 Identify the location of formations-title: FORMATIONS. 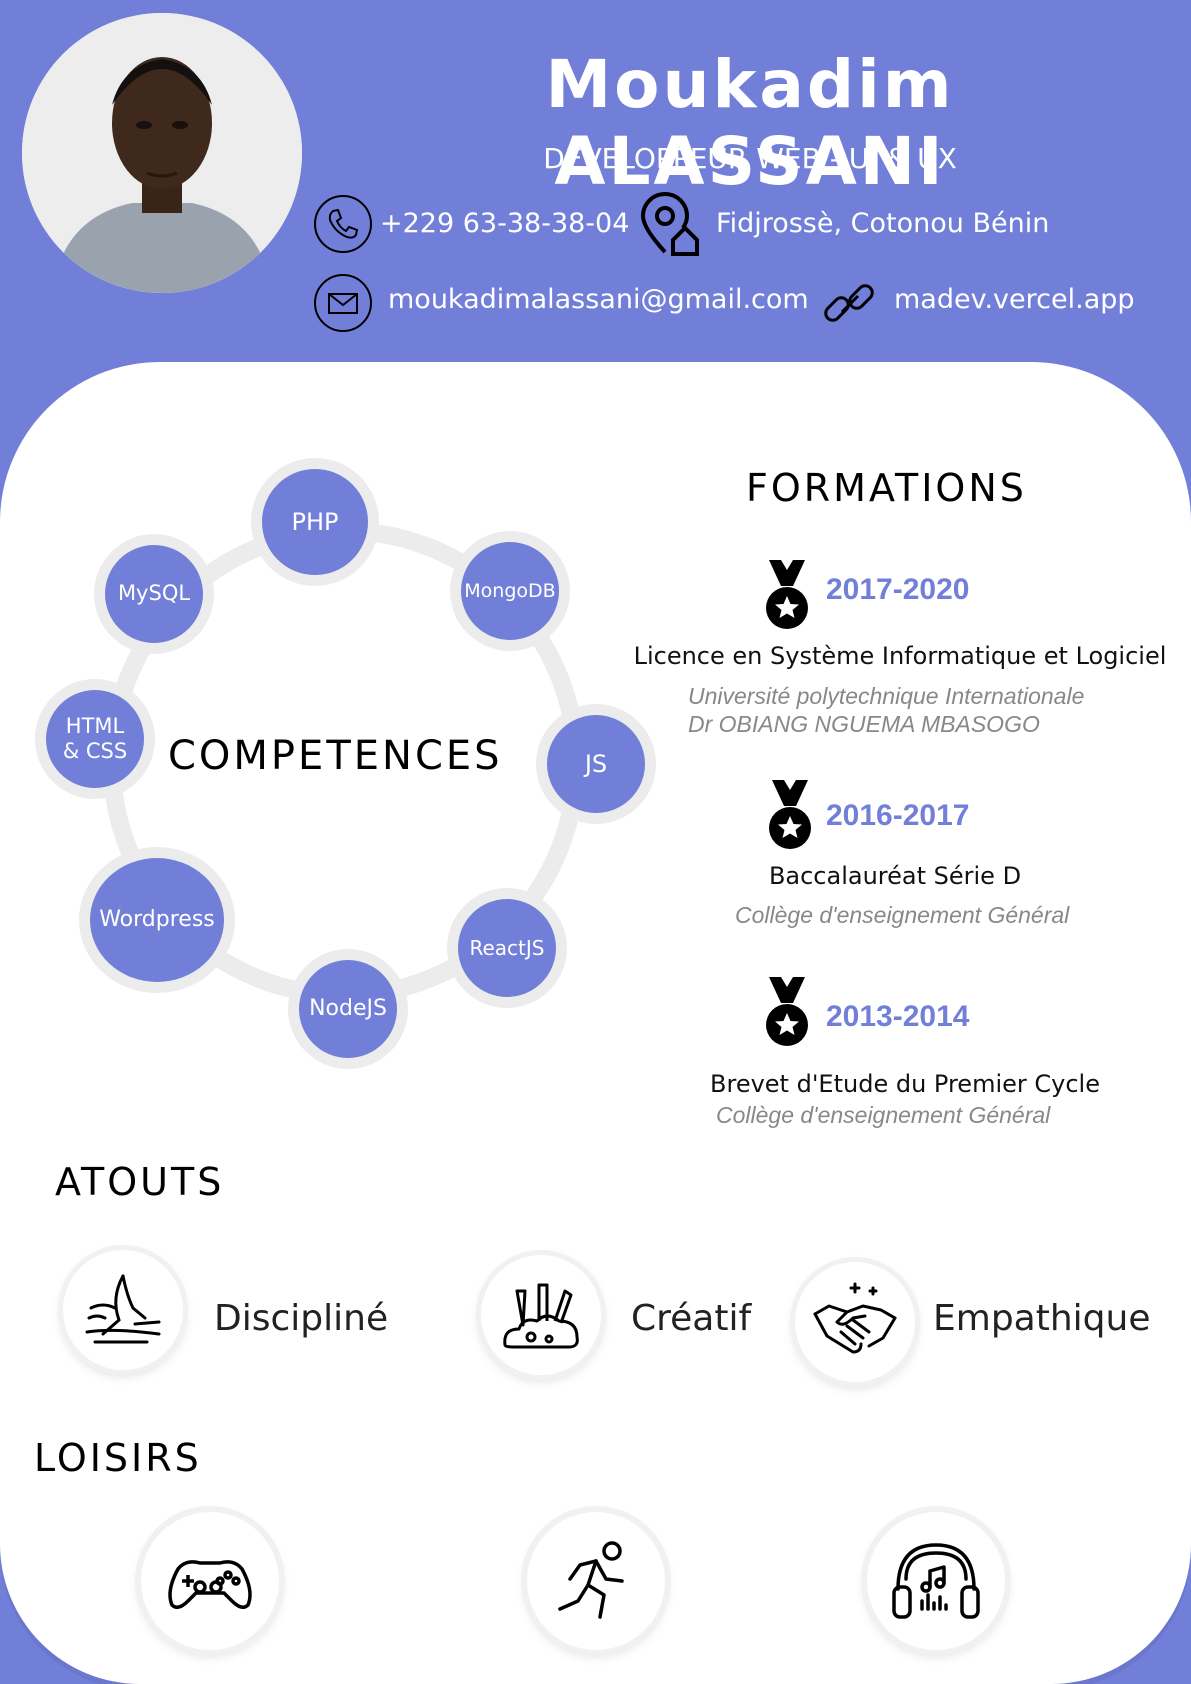
(886, 488).